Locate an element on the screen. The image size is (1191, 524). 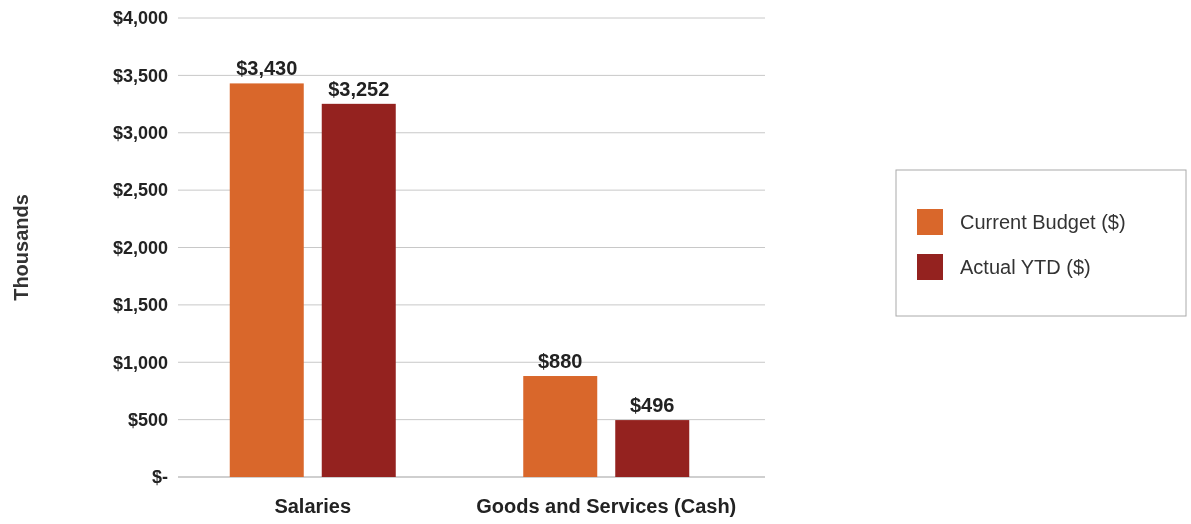
y-tick-label: $1,500 is located at coordinates (140, 305).